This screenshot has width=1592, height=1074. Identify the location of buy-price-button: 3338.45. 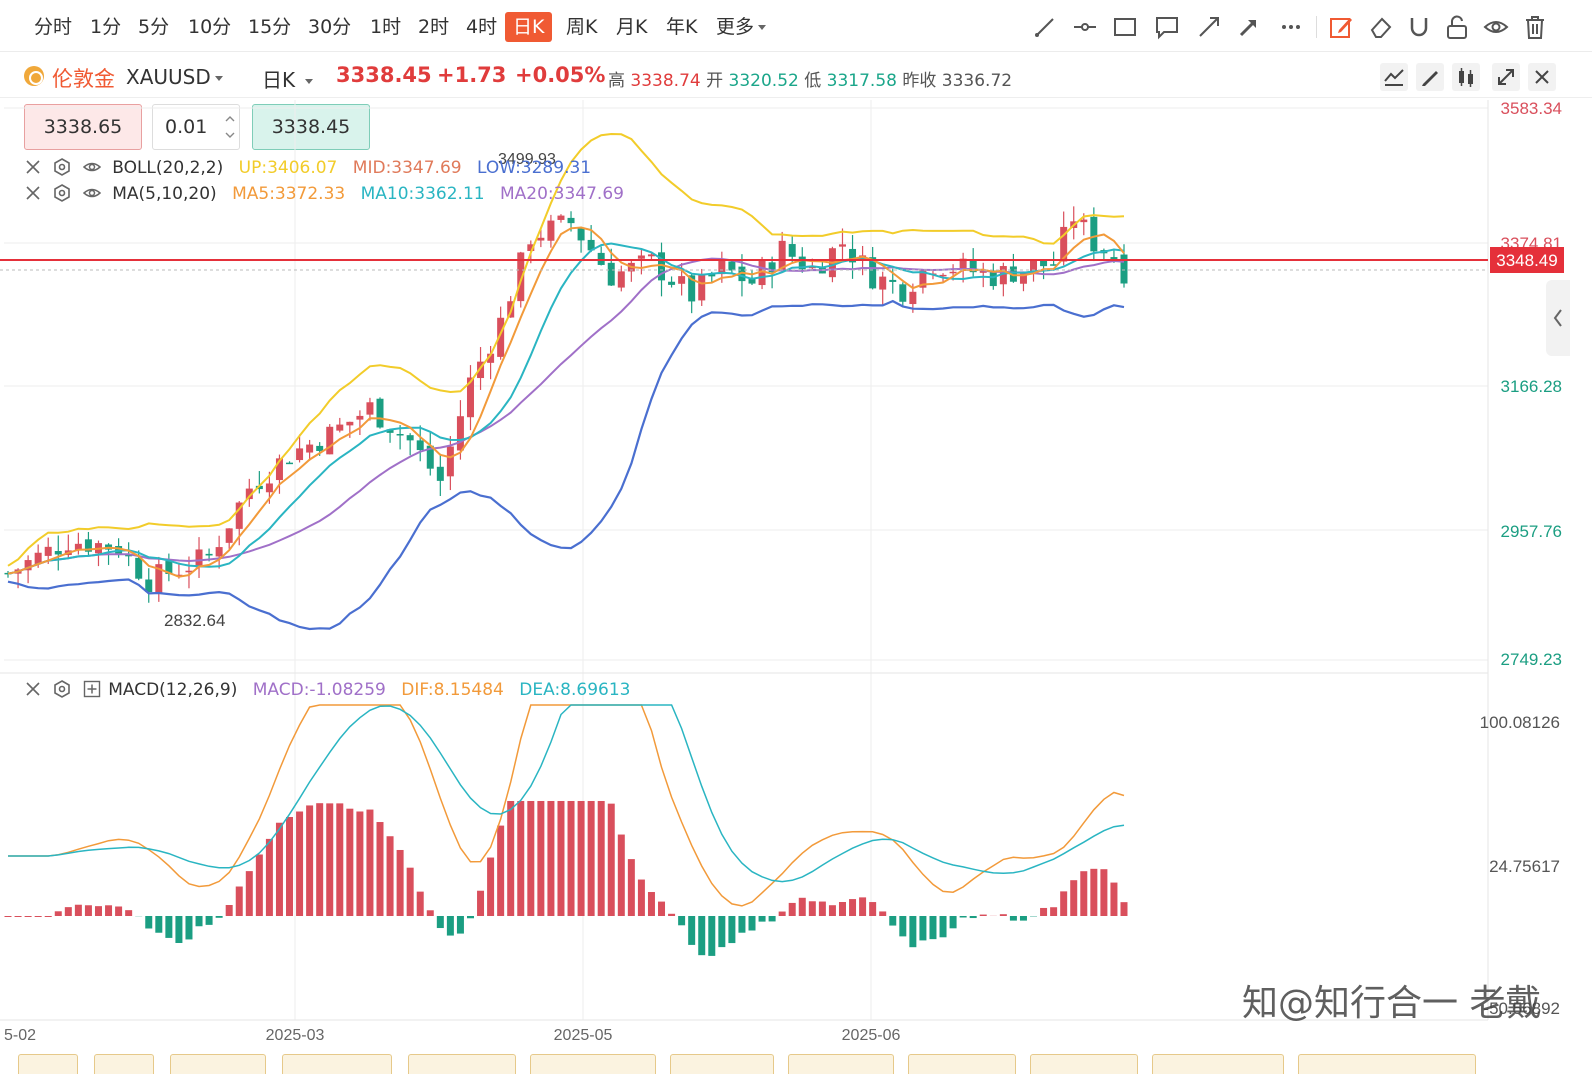
(311, 127).